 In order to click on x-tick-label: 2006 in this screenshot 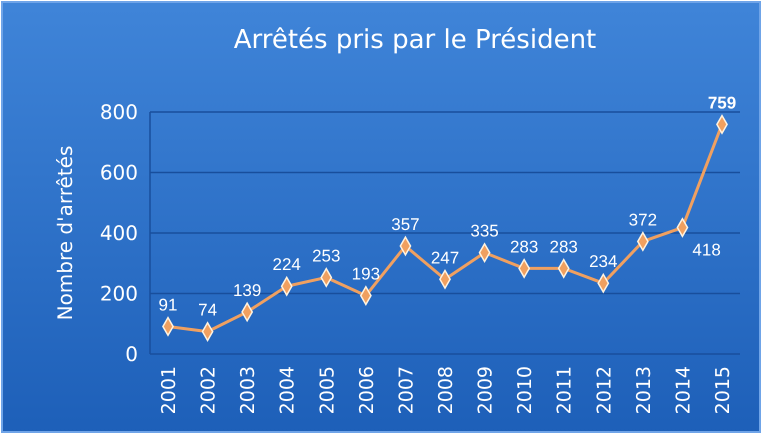, I will do `click(367, 390)`.